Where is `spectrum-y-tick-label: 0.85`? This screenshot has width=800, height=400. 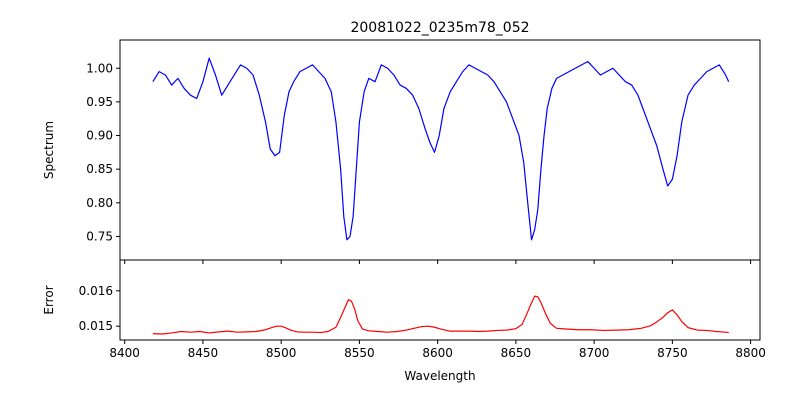 spectrum-y-tick-label: 0.85 is located at coordinates (99, 169).